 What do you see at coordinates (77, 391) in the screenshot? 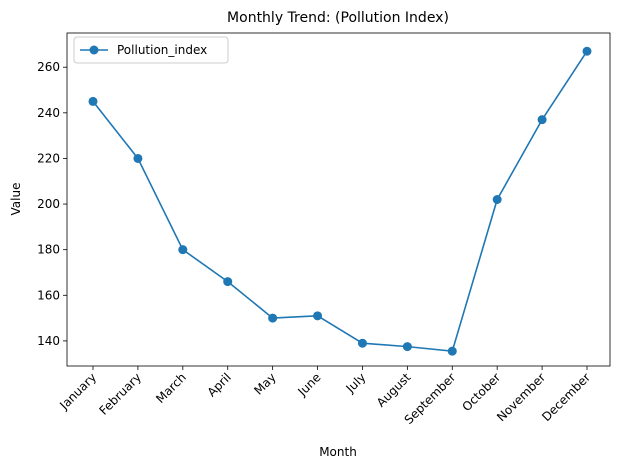
I see `x-tick-label: January` at bounding box center [77, 391].